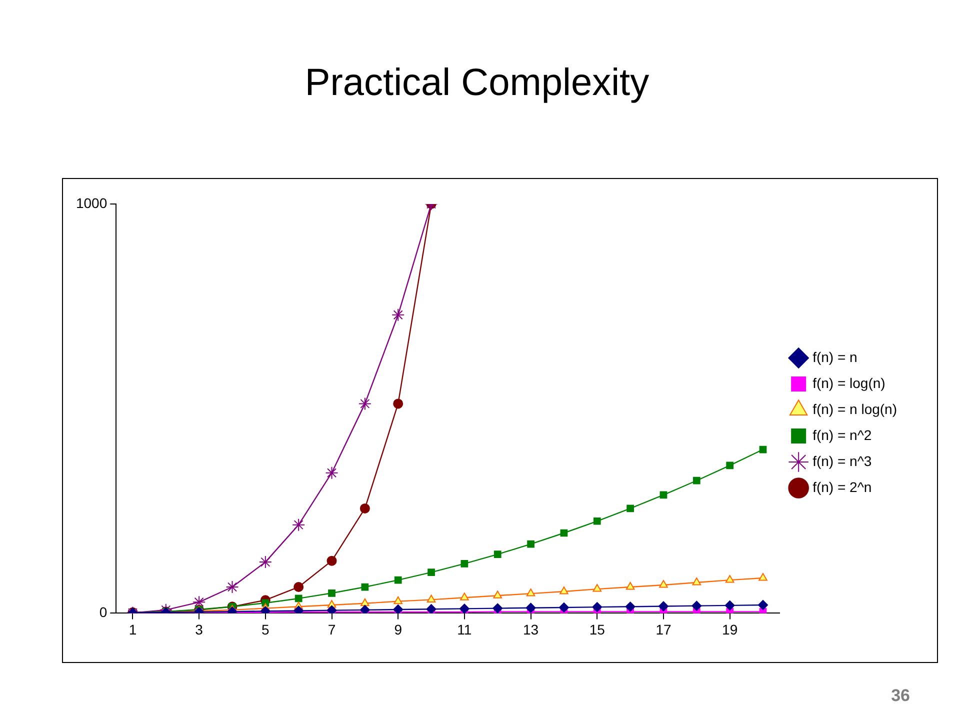 The width and height of the screenshot is (954, 722). What do you see at coordinates (842, 434) in the screenshot?
I see `legend-label: f(n) = n^2` at bounding box center [842, 434].